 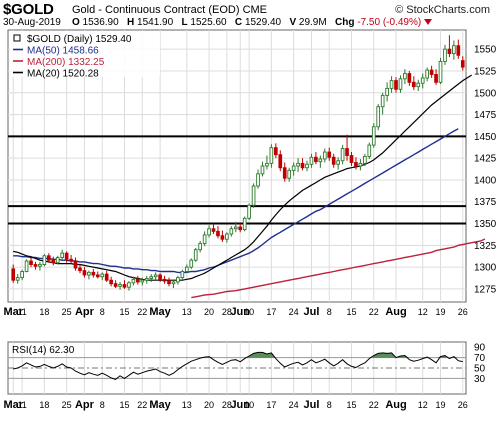 What do you see at coordinates (85, 405) in the screenshot?
I see `rsi-x-tick-label: Apr` at bounding box center [85, 405].